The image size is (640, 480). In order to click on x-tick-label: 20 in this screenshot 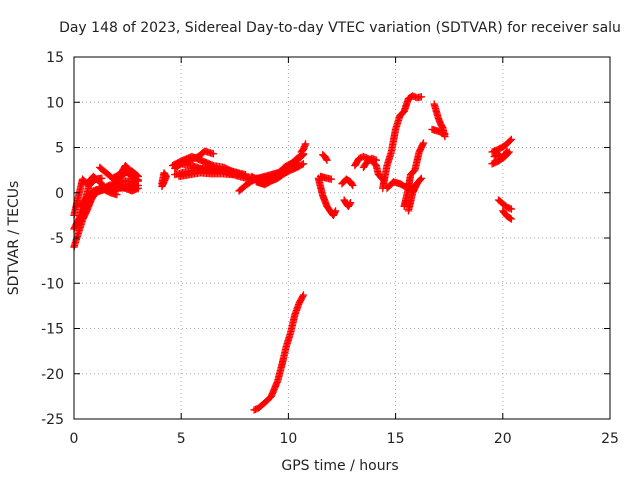, I will do `click(503, 439)`.